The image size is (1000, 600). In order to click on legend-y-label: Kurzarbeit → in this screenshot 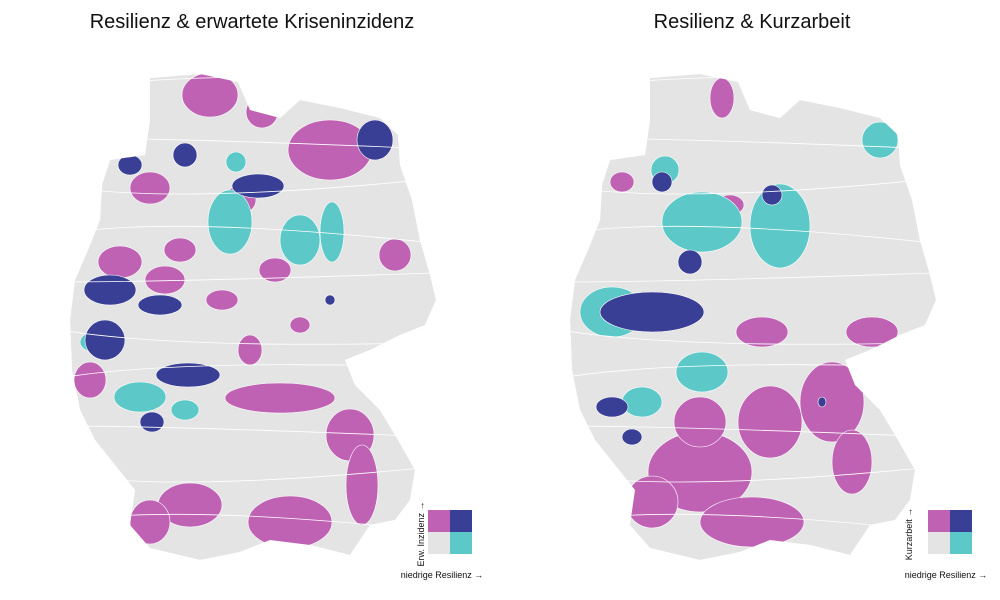, I will do `click(909, 534)`.